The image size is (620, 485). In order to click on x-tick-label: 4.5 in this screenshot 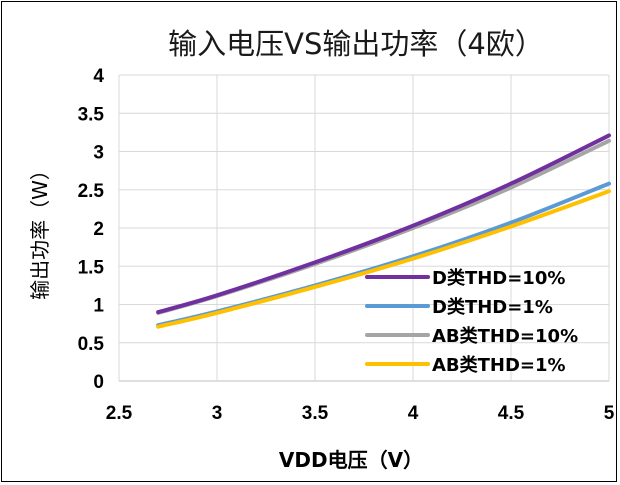, I will do `click(511, 413)`.